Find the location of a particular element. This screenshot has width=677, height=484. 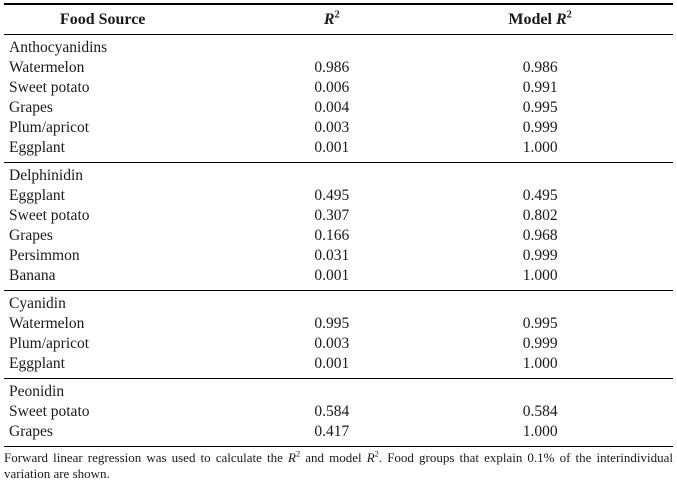

table-row: Sweet potato 0.584 0.584 is located at coordinates (338, 412).